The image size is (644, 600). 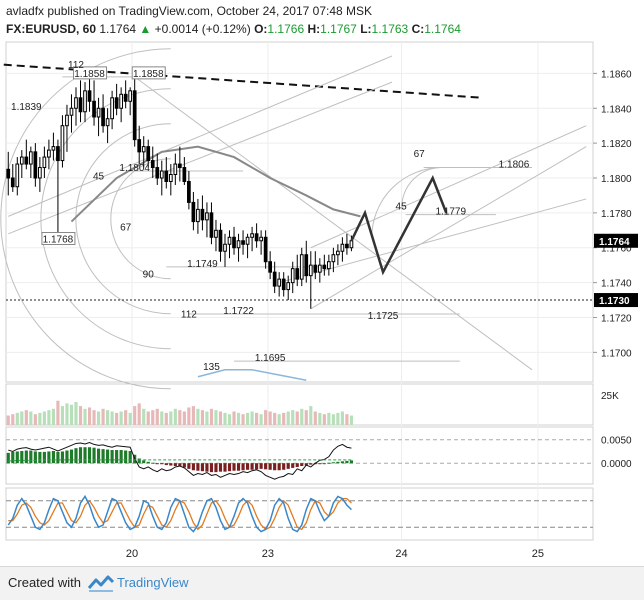 What do you see at coordinates (616, 441) in the screenshot?
I see `macd-axis-label: 0.0050` at bounding box center [616, 441].